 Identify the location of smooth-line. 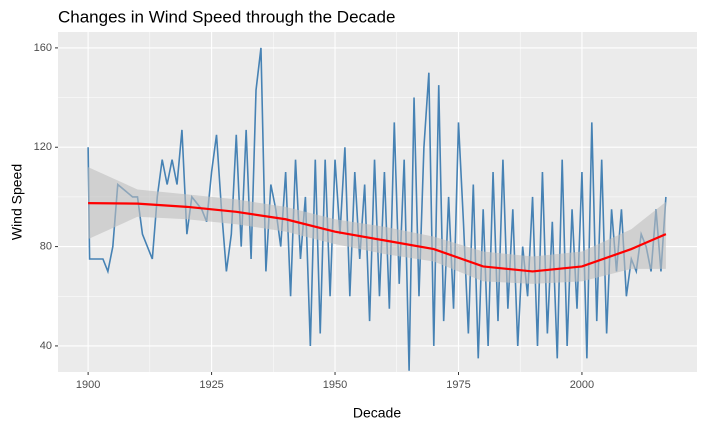
(377, 237).